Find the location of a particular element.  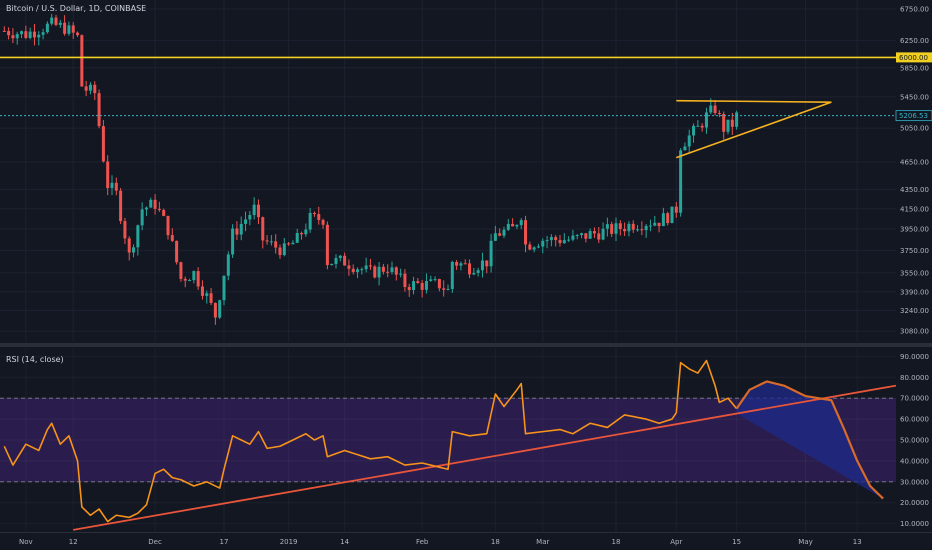

rsi-tick-label: 90.0000 is located at coordinates (914, 357).